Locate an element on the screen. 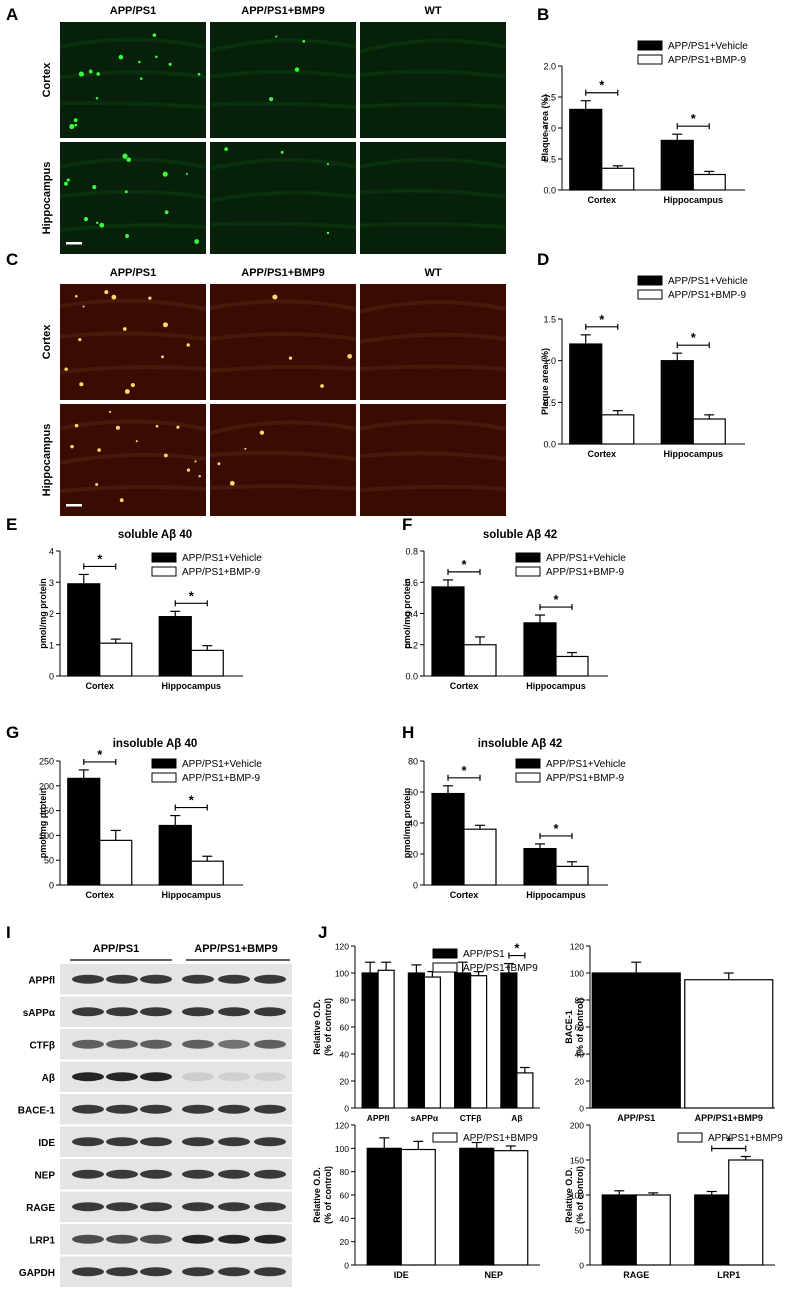 The width and height of the screenshot is (788, 1300). y-tick-label: 0 is located at coordinates (51, 677).